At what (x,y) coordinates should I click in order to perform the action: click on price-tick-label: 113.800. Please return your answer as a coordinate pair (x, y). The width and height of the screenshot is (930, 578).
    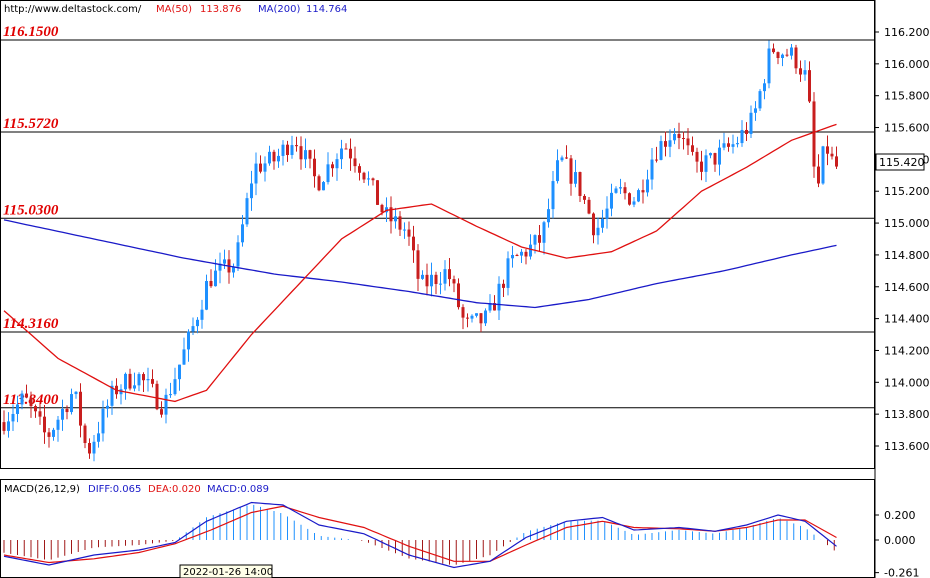
    Looking at the image, I should click on (907, 414).